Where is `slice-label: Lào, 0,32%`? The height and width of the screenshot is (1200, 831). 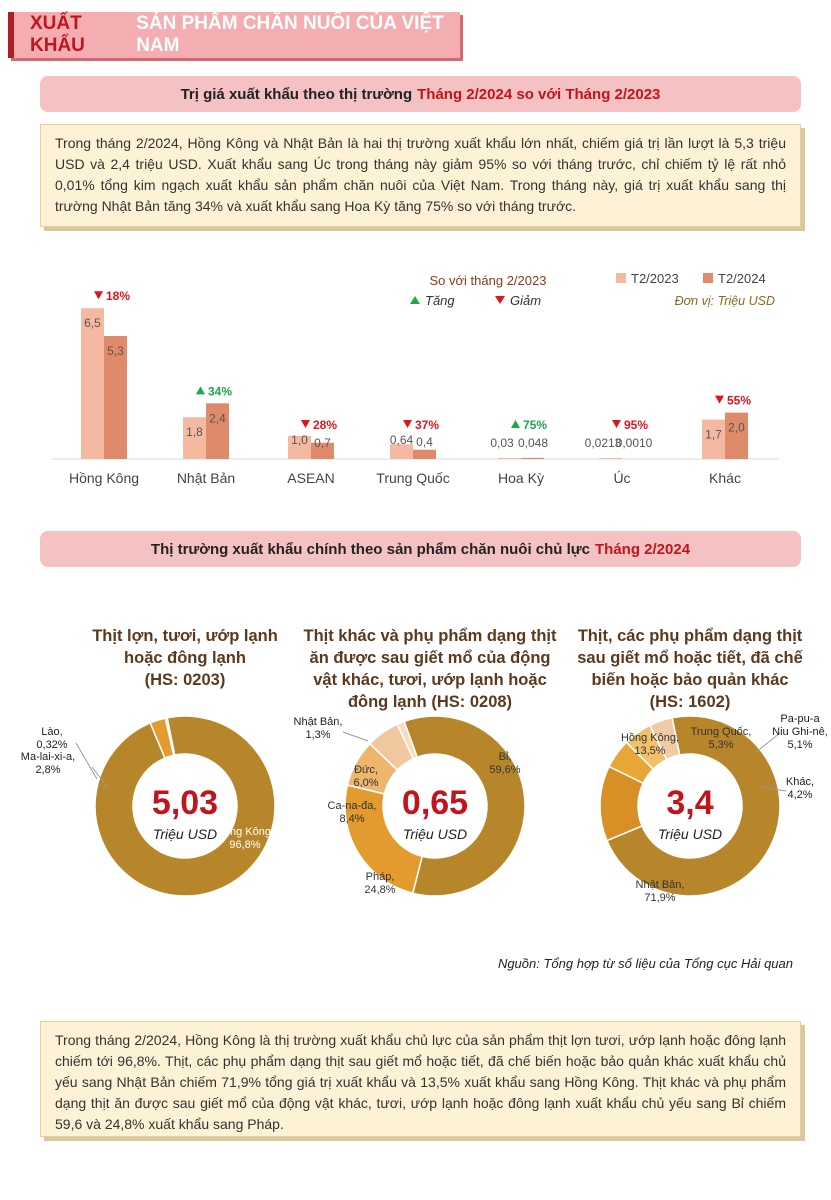 slice-label: Lào, 0,32% is located at coordinates (51, 738).